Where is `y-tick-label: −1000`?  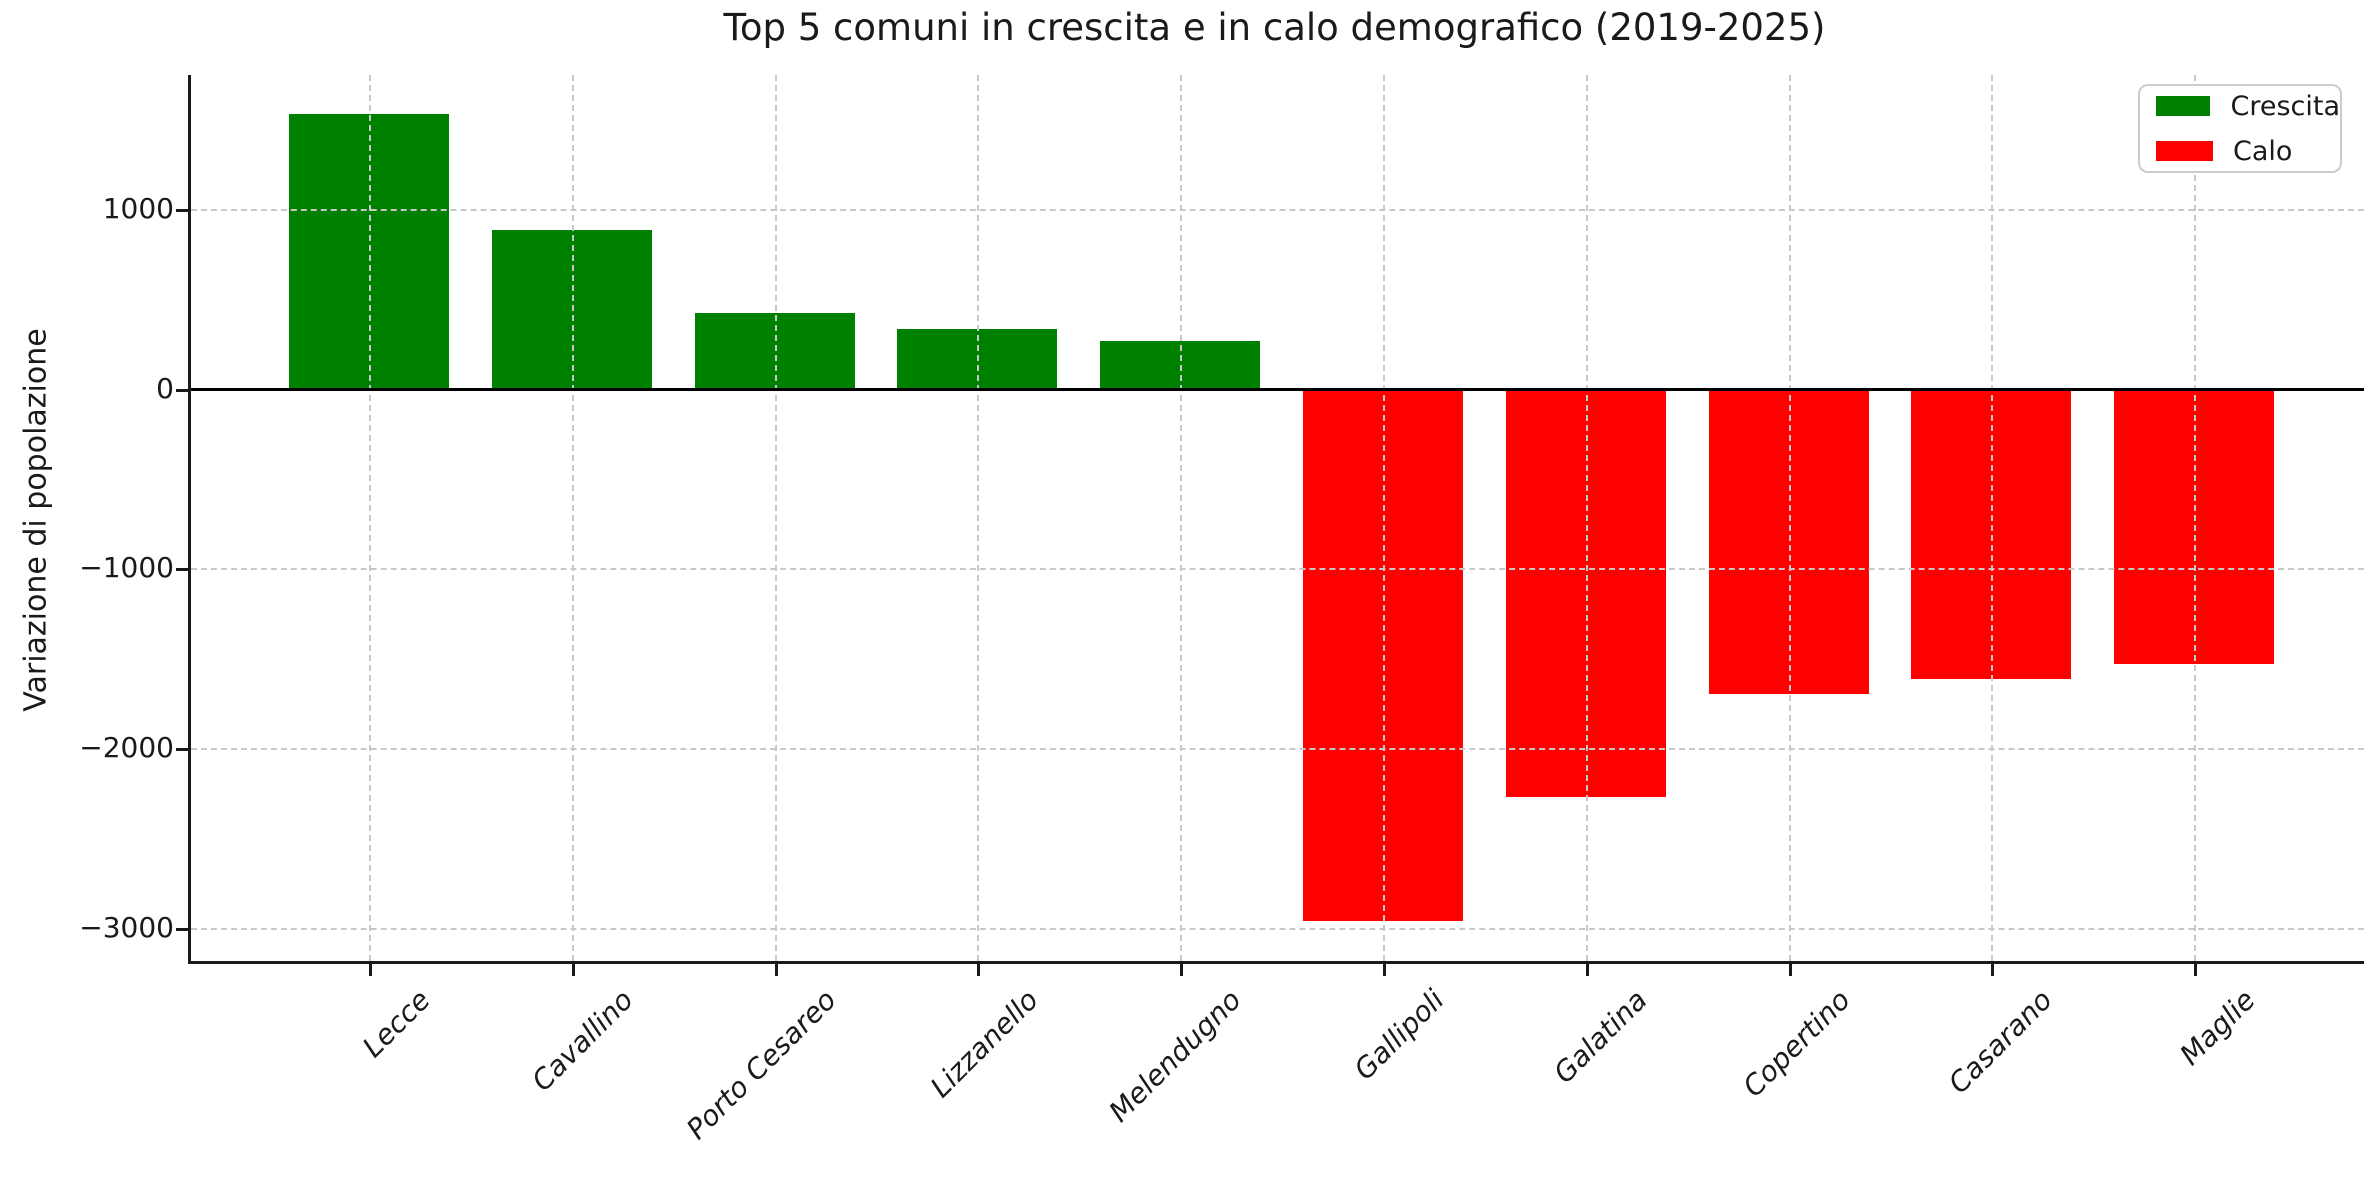
y-tick-label: −1000 is located at coordinates (126, 568).